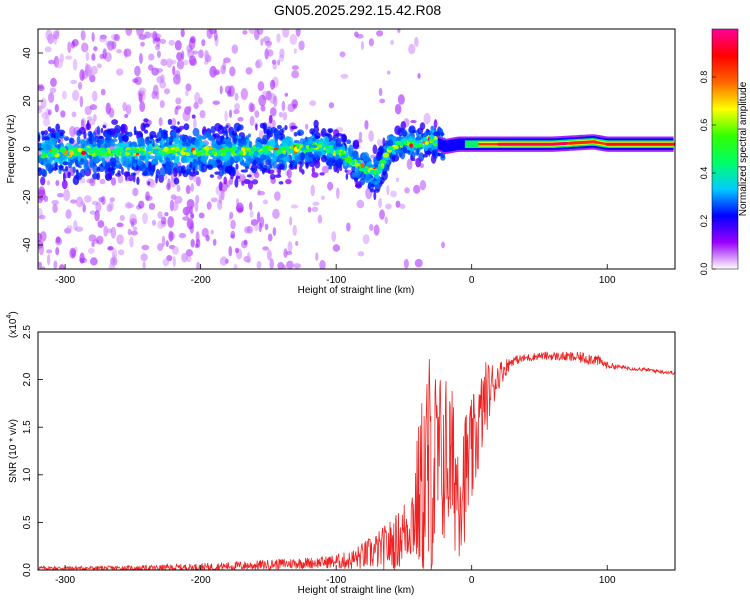 This screenshot has height=600, width=750. What do you see at coordinates (472, 580) in the screenshot?
I see `snr-x-tick-label: 0` at bounding box center [472, 580].